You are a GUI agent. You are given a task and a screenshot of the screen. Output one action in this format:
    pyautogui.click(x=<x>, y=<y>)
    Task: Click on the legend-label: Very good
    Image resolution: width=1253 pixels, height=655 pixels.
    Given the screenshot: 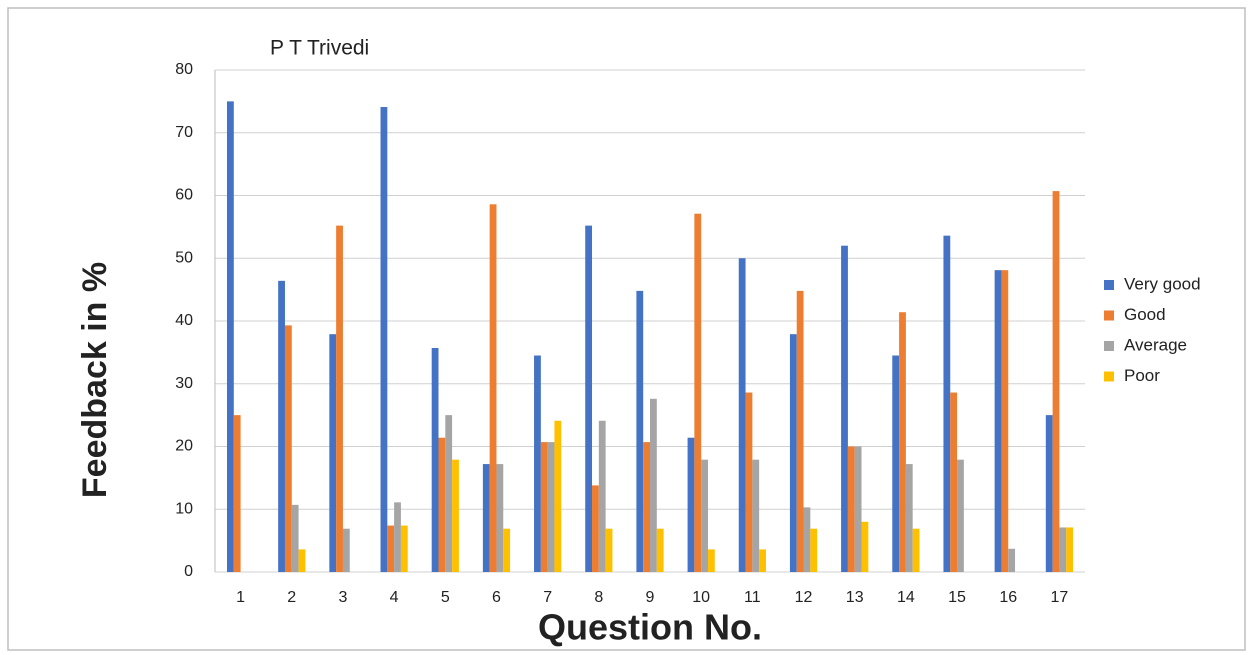 What is the action you would take?
    pyautogui.click(x=1162, y=283)
    